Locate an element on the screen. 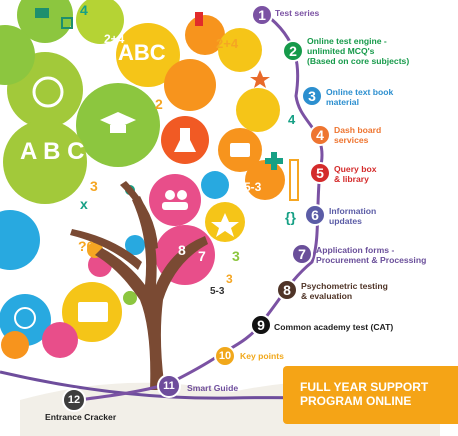 This screenshot has height=436, width=458. step-number: 8 is located at coordinates (287, 290).